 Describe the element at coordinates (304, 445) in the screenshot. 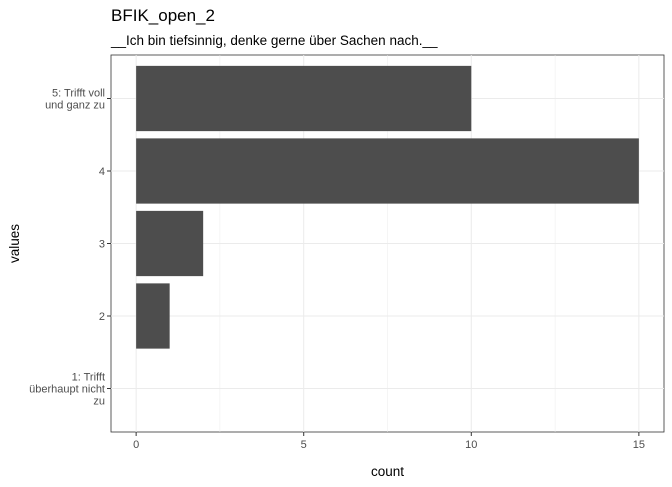

I see `x-tick-label: 5` at that location.